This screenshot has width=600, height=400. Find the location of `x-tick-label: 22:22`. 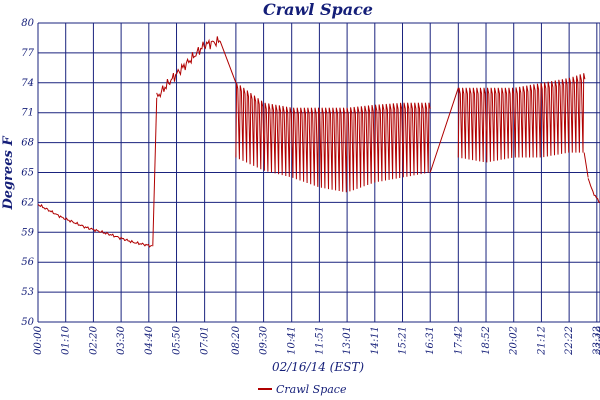

x-tick-label: 22:22 is located at coordinates (569, 341).